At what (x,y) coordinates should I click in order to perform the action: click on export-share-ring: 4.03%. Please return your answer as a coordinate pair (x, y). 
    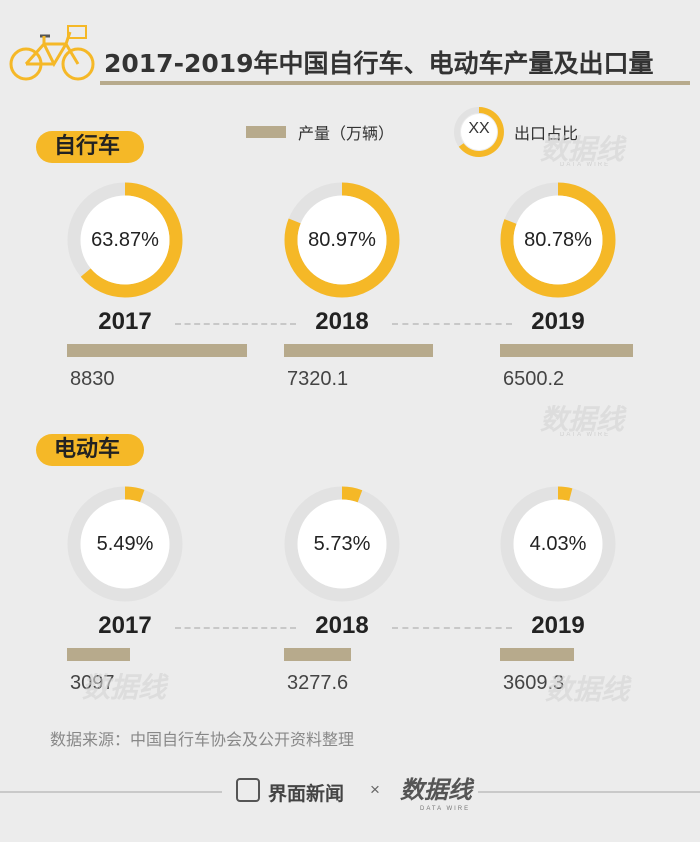
    Looking at the image, I should click on (558, 544).